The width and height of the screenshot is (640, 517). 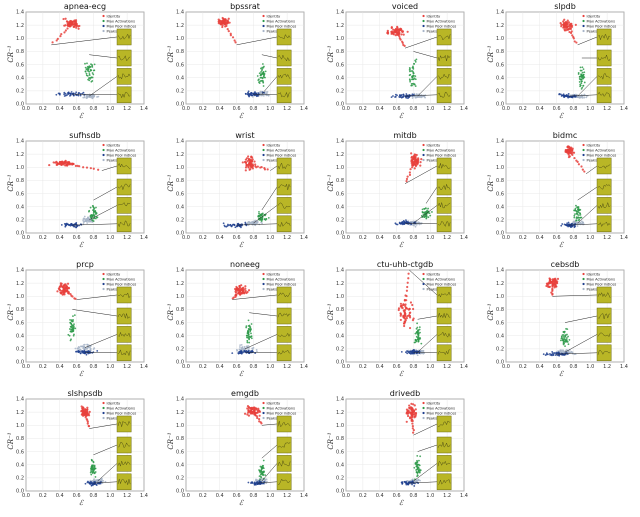 I want to click on x-tick-label: 1.4, so click(x=304, y=238).